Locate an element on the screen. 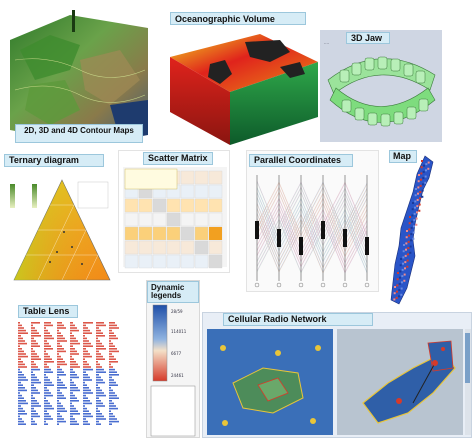 The image size is (474, 442). parallel-coordinates-chart is located at coordinates (312, 231).